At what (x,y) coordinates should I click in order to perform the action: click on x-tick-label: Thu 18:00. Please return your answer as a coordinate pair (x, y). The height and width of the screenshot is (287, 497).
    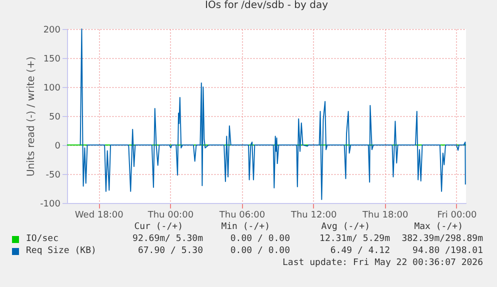
    Looking at the image, I should click on (385, 215).